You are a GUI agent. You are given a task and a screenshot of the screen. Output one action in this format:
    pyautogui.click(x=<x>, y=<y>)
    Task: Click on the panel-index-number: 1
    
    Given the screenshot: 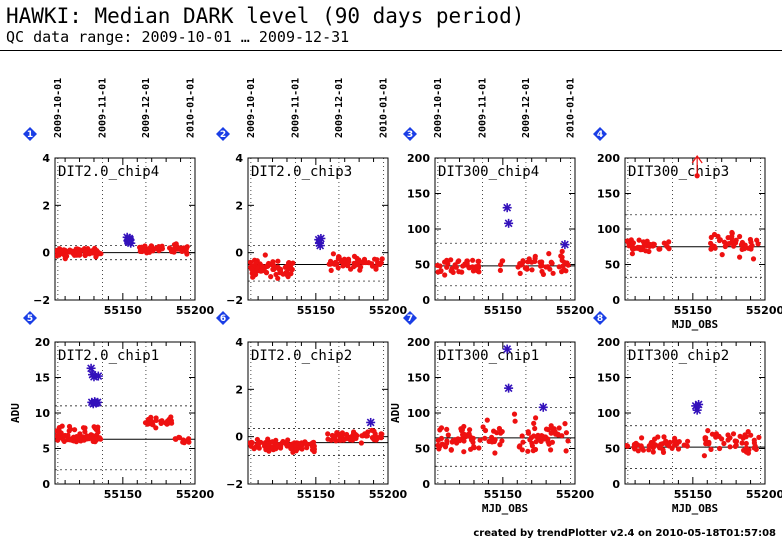 What is the action you would take?
    pyautogui.click(x=30, y=135)
    